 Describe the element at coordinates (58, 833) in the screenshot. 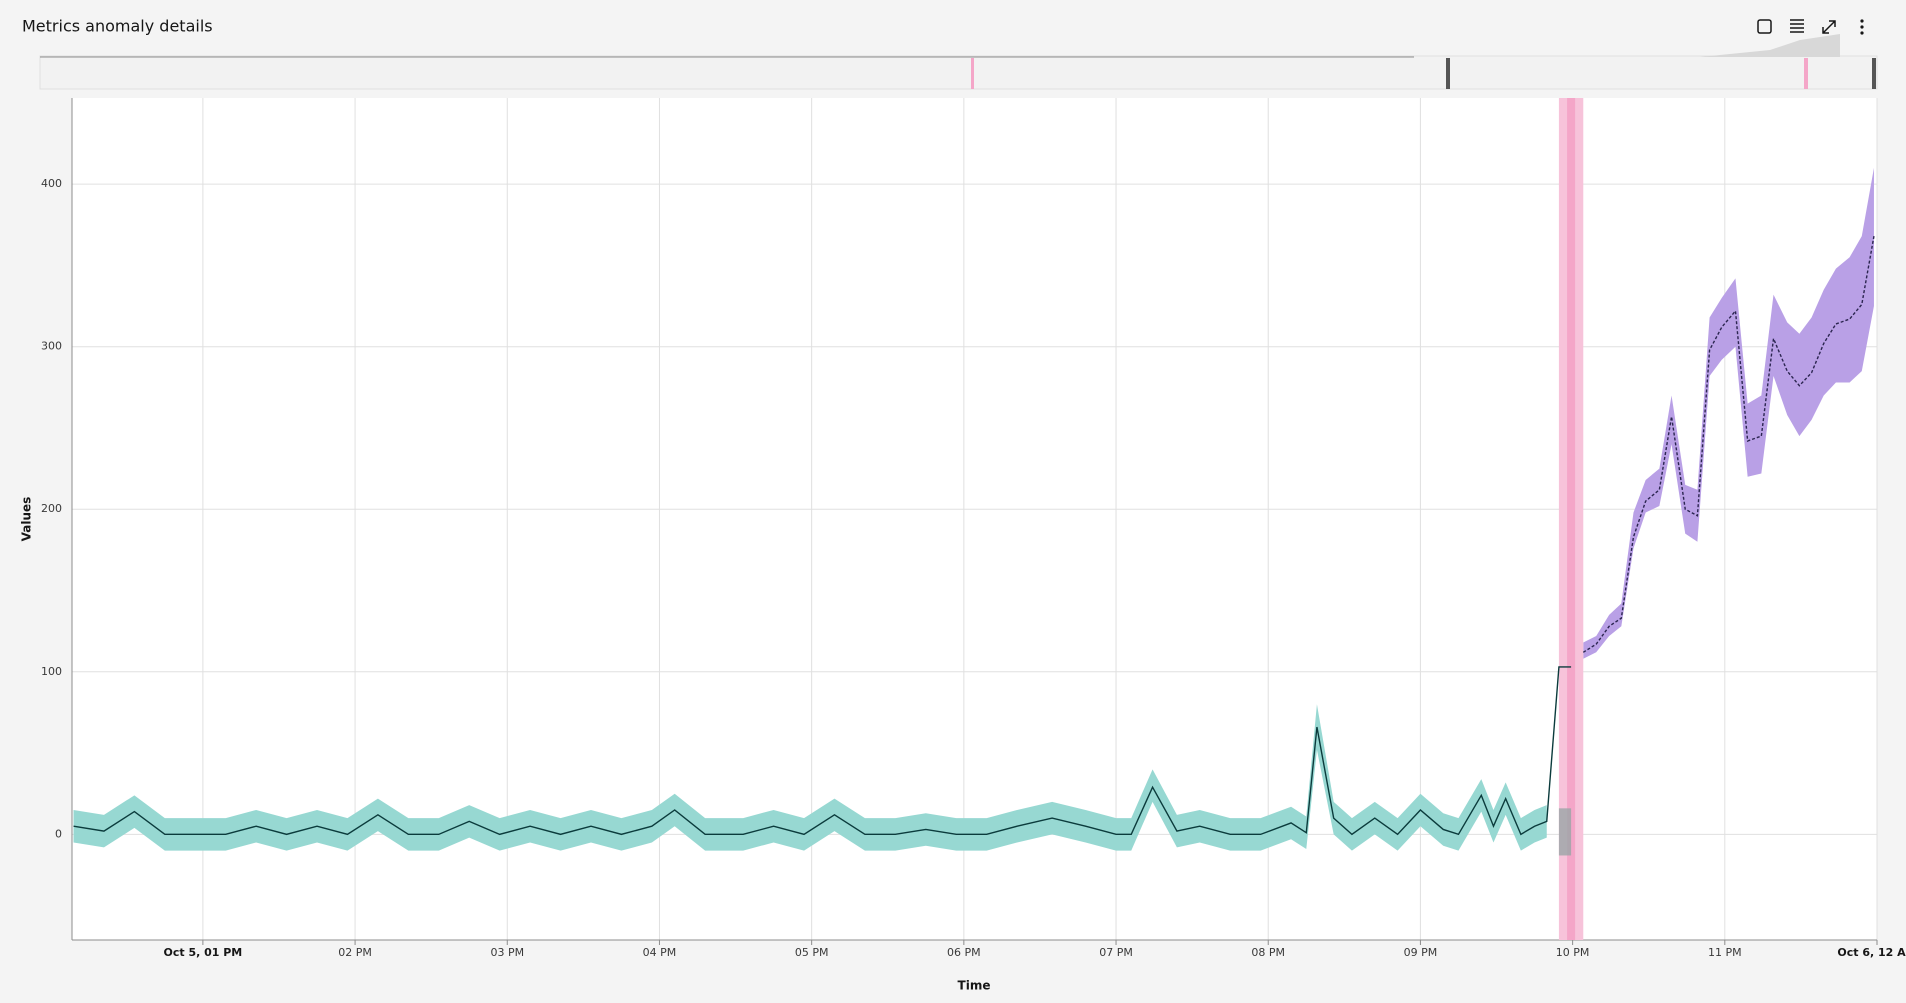

I see `y-tick-label: 0` at that location.